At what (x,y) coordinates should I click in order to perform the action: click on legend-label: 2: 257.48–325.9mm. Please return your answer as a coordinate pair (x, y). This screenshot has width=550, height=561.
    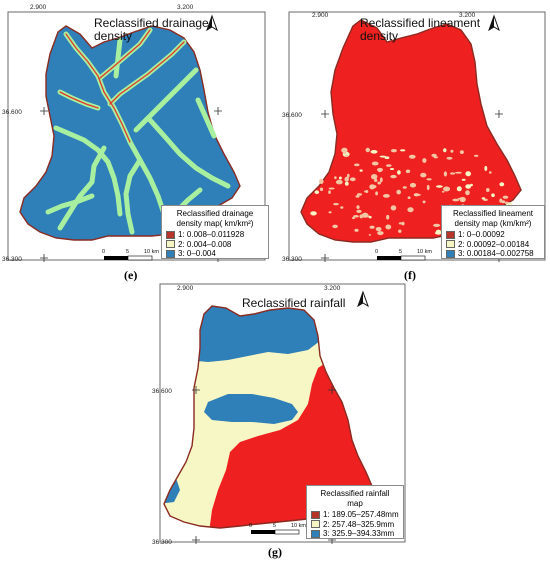
    Looking at the image, I should click on (359, 524).